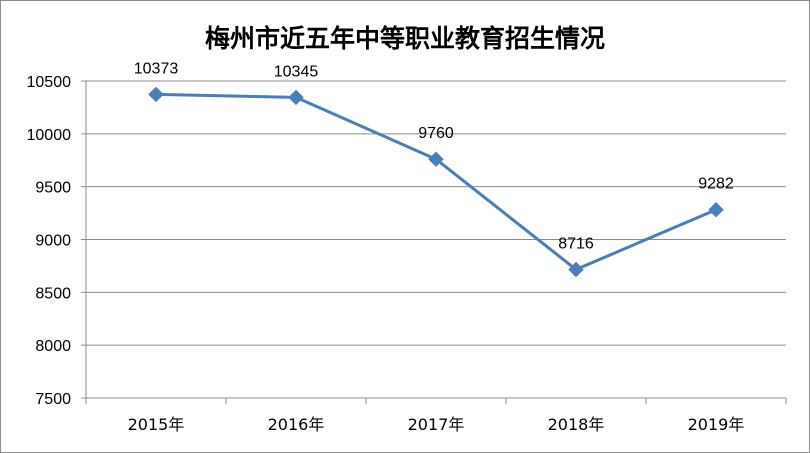 The width and height of the screenshot is (810, 453). What do you see at coordinates (576, 244) in the screenshot?
I see `data-label-3: 8716` at bounding box center [576, 244].